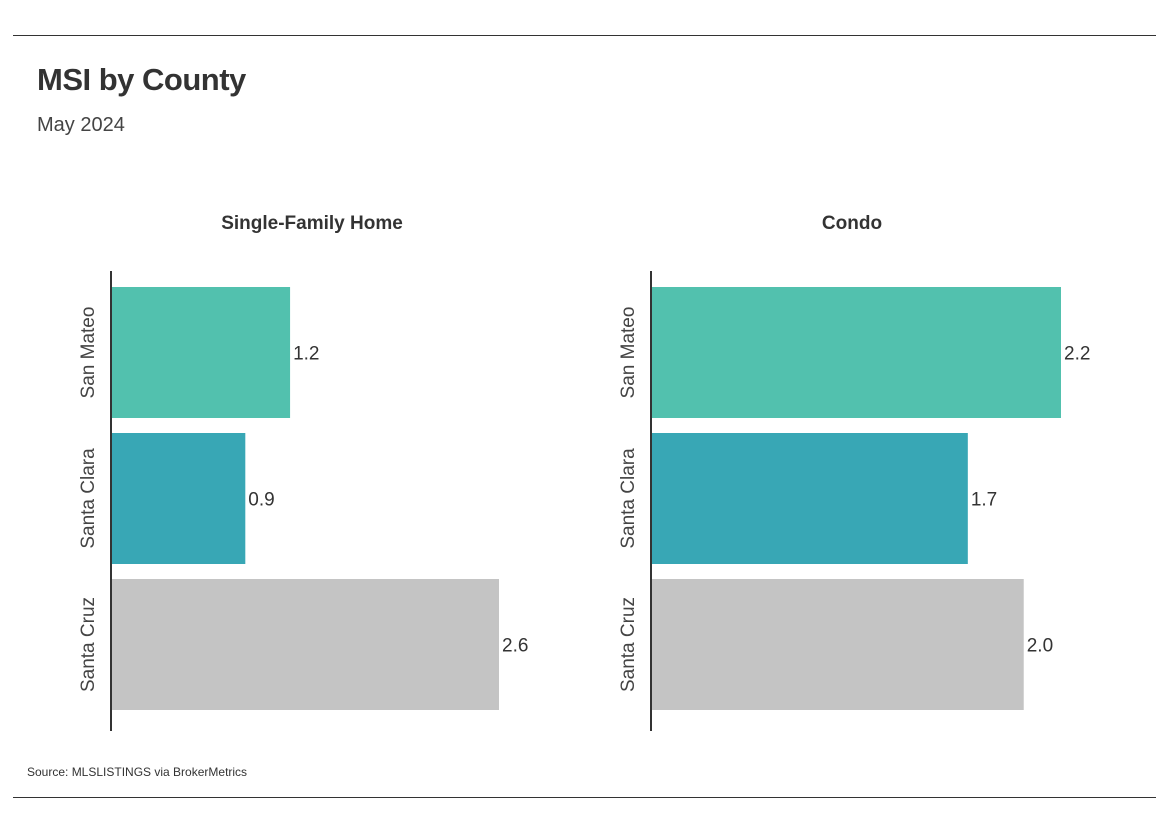 The width and height of the screenshot is (1166, 836). I want to click on source-note: Source: MLSLISTINGS via BrokerMetrics, so click(137, 772).